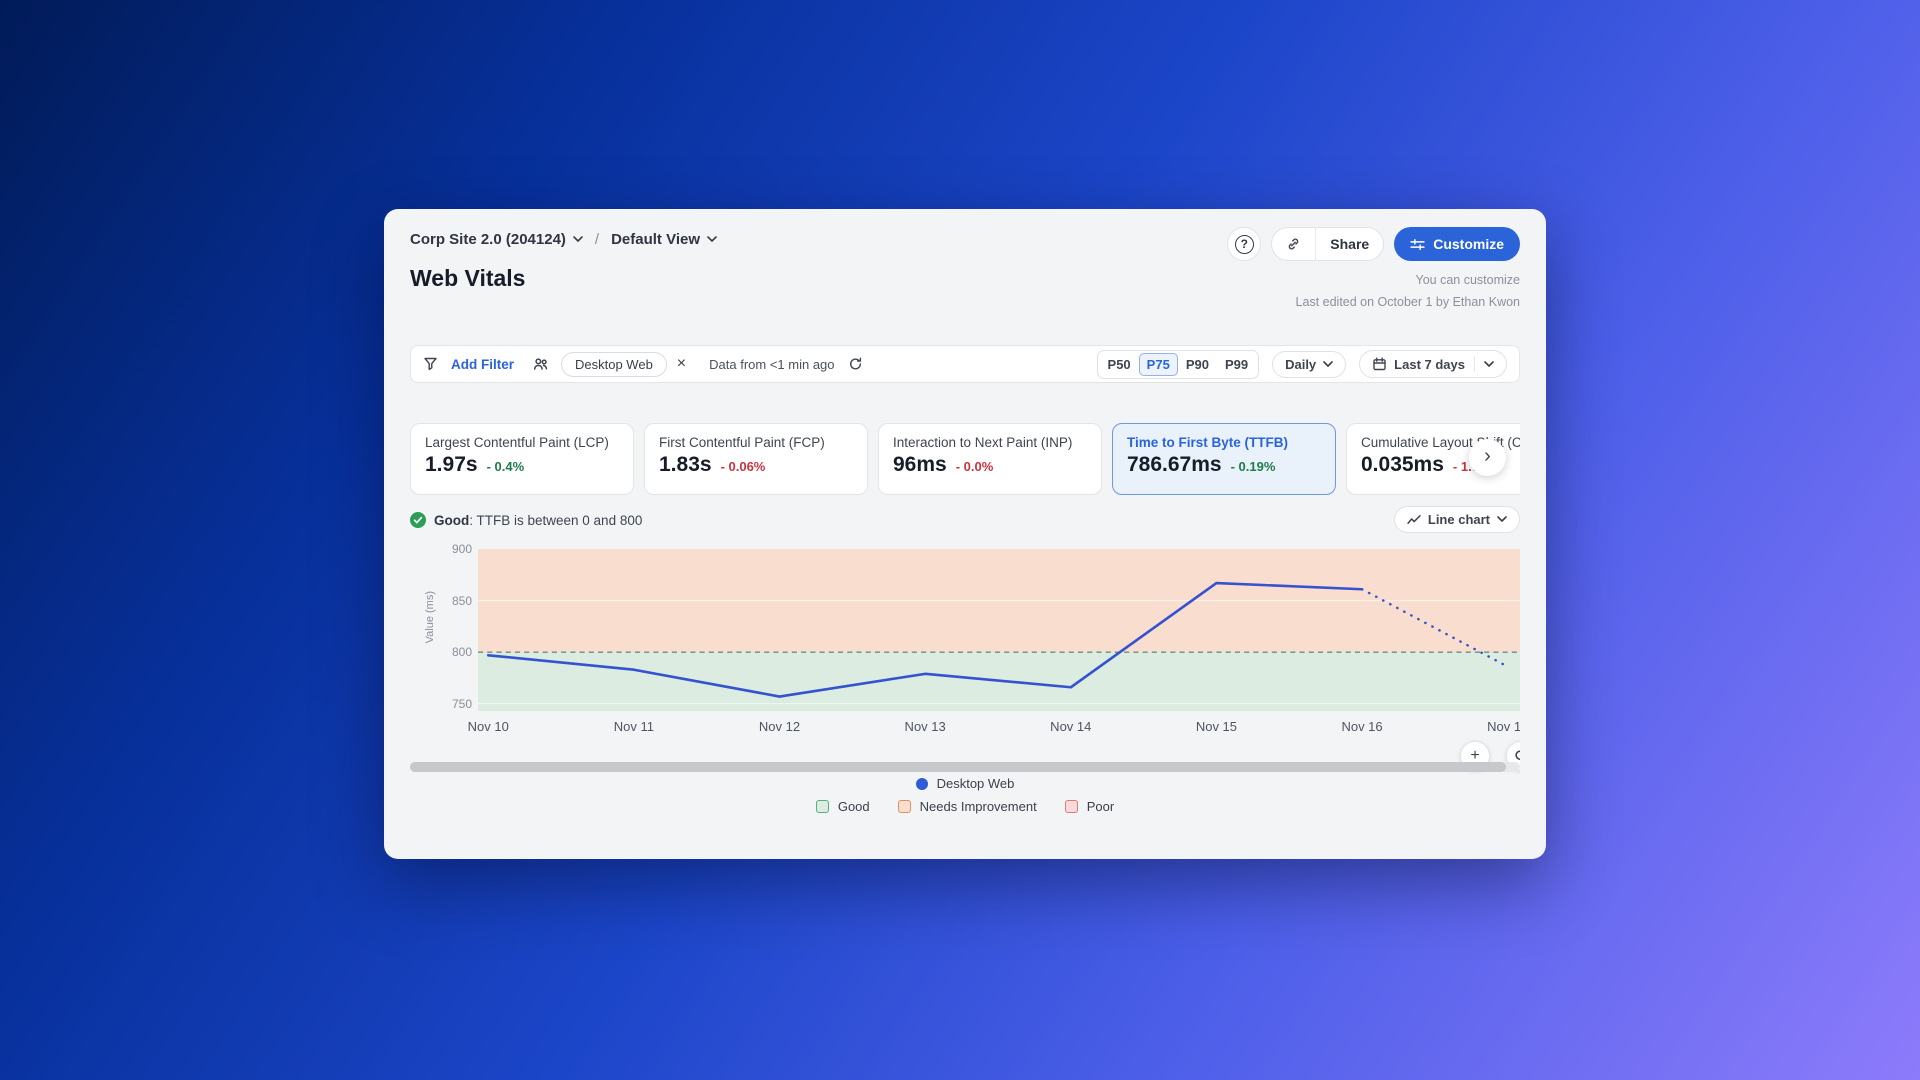 The height and width of the screenshot is (1080, 1920). What do you see at coordinates (1467, 280) in the screenshot?
I see `customize-hint: You can customize` at bounding box center [1467, 280].